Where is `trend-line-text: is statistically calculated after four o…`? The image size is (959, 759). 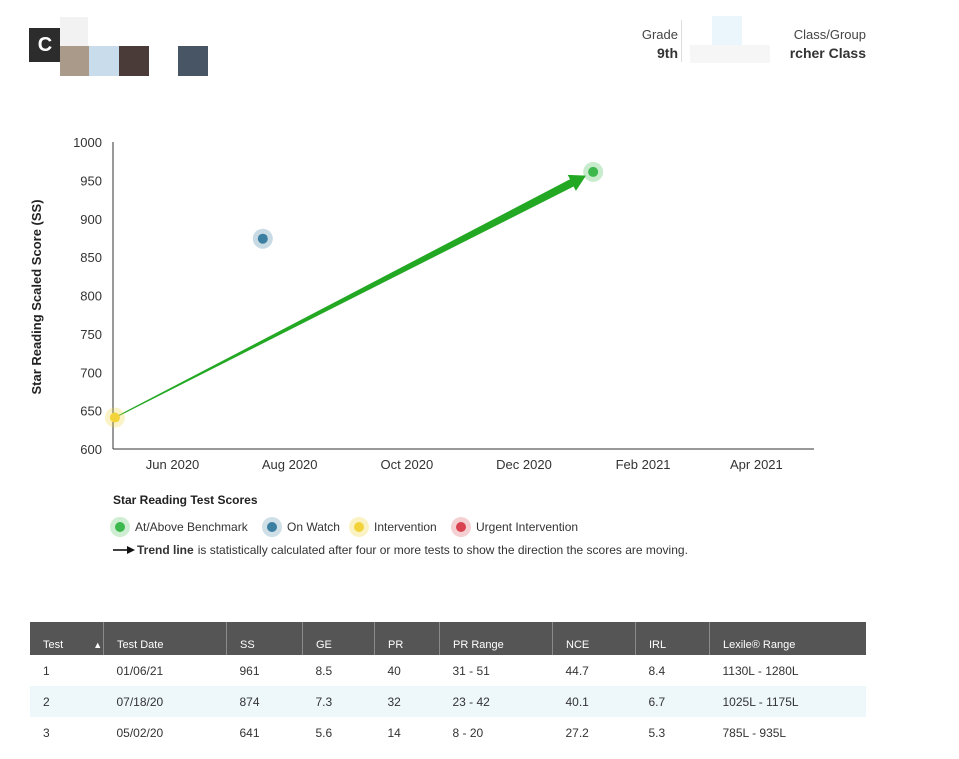 trend-line-text: is statistically calculated after four o… is located at coordinates (442, 550).